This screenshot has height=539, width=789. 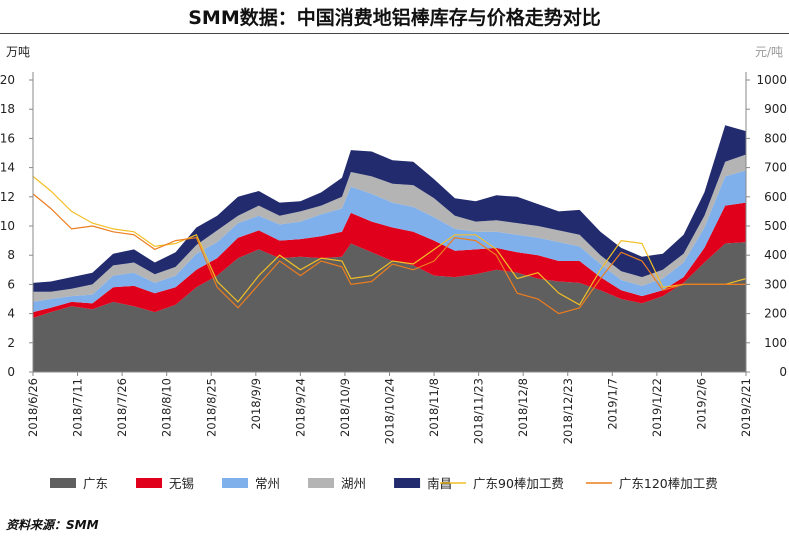 What do you see at coordinates (7, 138) in the screenshot?
I see `left-tick-label: 16` at bounding box center [7, 138].